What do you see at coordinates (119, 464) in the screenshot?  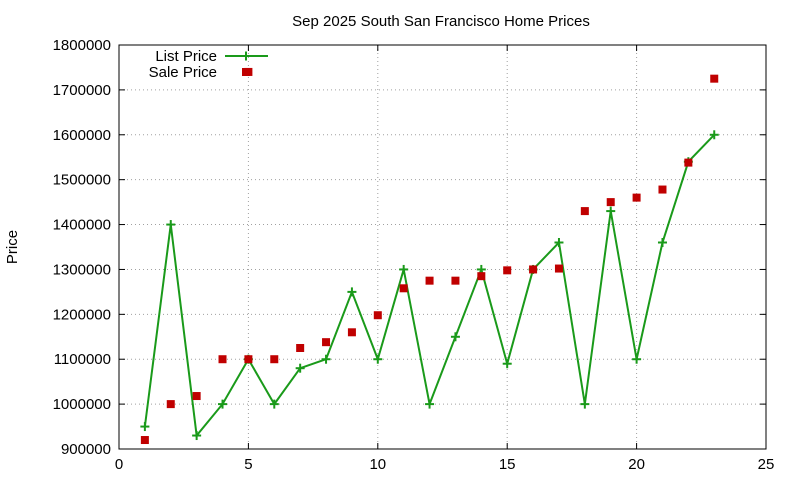 I see `x-tick-label: 0` at bounding box center [119, 464].